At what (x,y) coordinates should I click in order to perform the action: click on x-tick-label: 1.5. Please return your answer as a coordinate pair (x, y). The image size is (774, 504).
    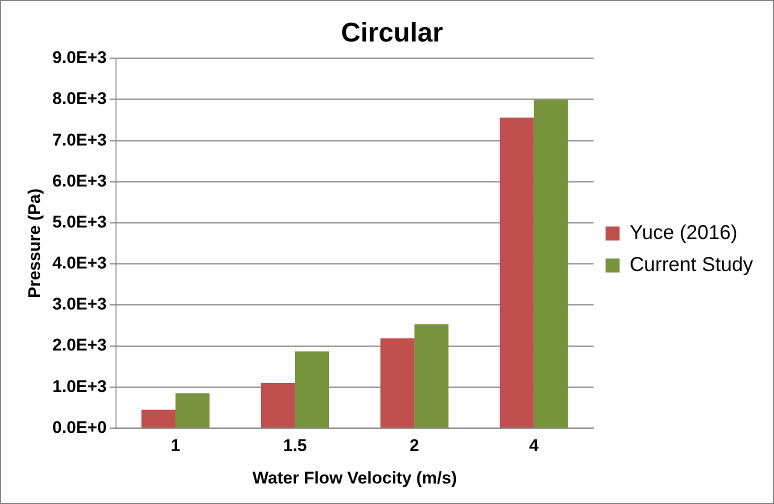
    Looking at the image, I should click on (295, 446).